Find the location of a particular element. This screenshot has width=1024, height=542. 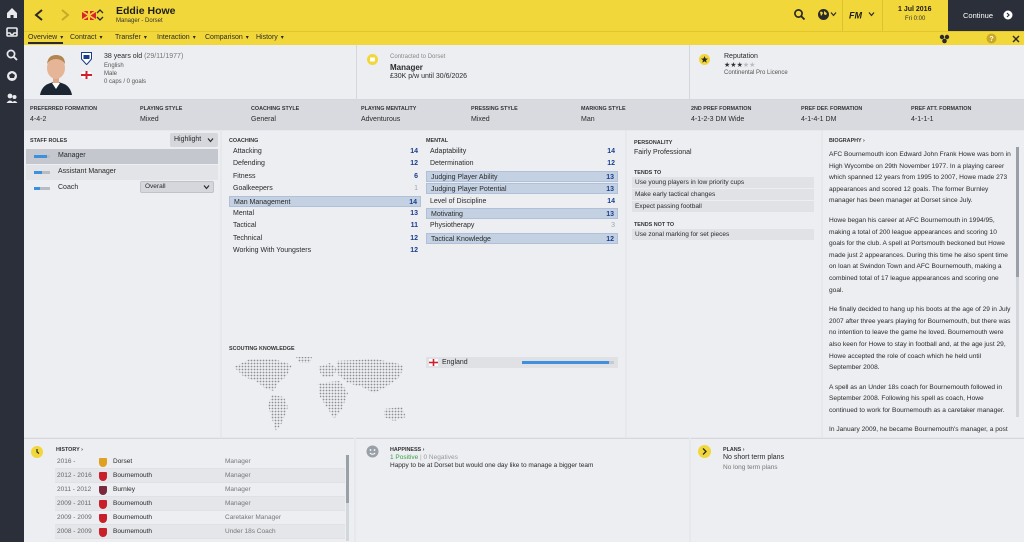

coaching-row: Defending 12 is located at coordinates (325, 163).